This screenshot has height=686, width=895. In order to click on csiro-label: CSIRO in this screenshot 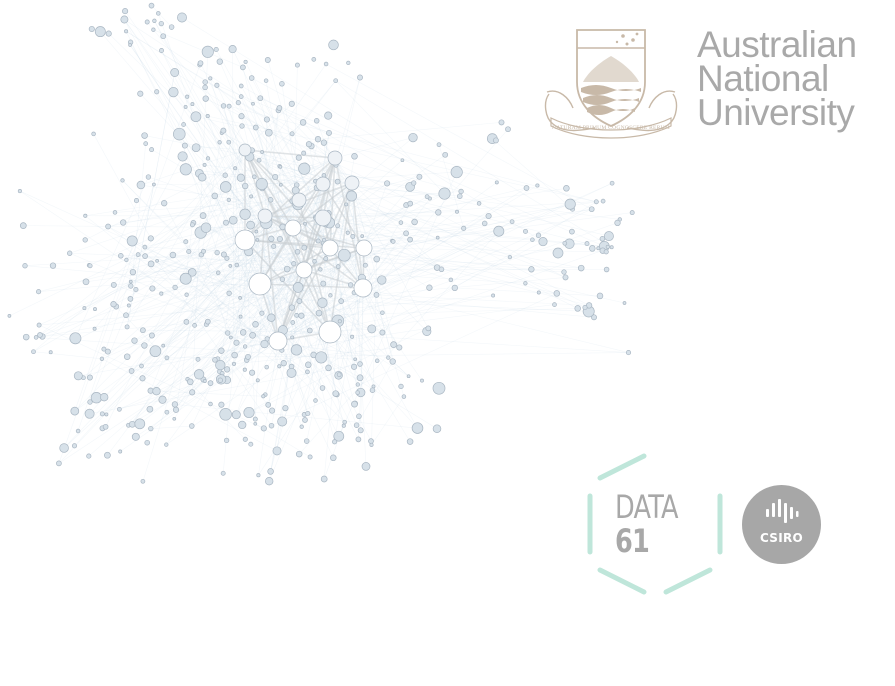, I will do `click(781, 538)`.